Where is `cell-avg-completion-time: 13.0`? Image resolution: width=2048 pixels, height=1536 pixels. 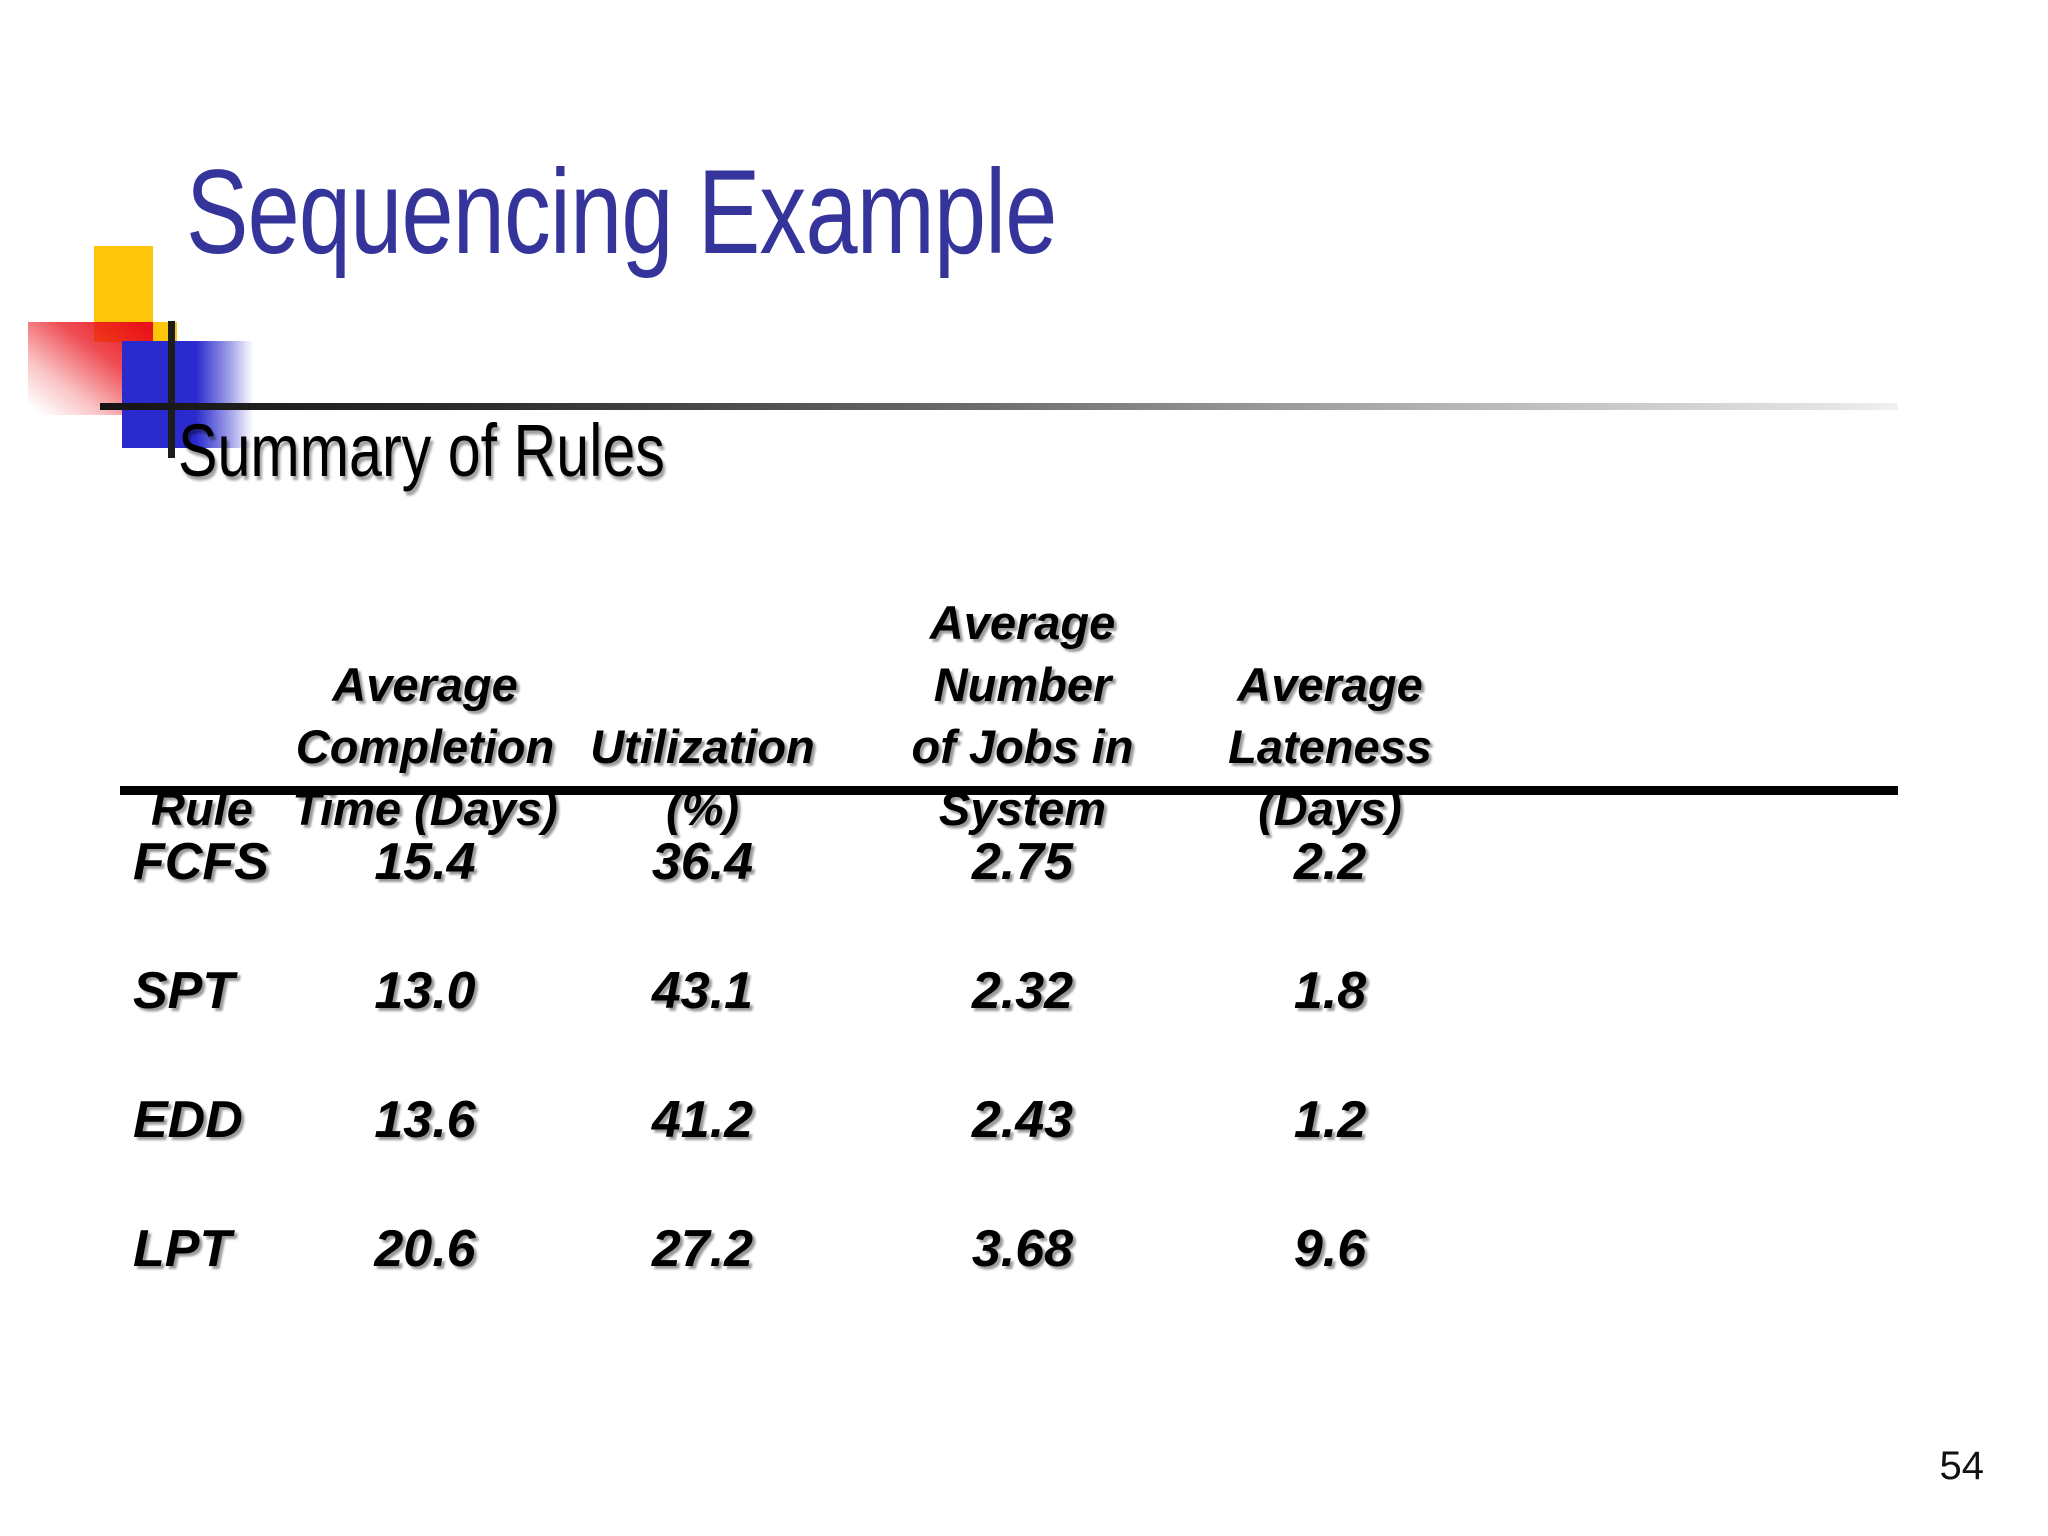
cell-avg-completion-time: 13.0 is located at coordinates (425, 990).